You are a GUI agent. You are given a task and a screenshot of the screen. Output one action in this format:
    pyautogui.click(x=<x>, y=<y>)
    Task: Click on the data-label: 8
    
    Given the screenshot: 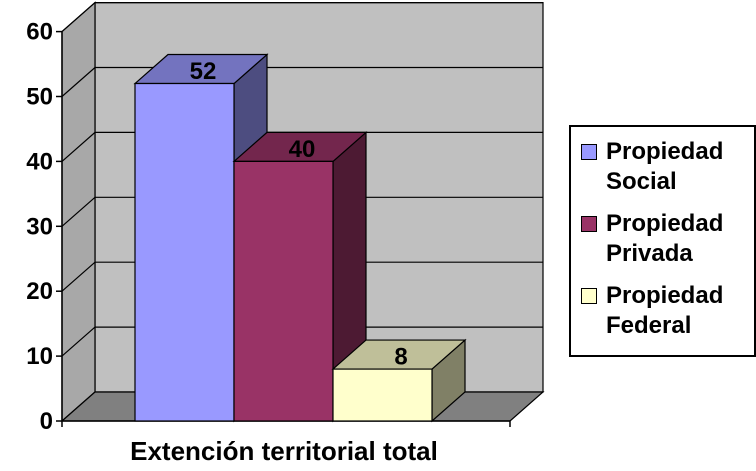 What is the action you would take?
    pyautogui.click(x=400, y=357)
    